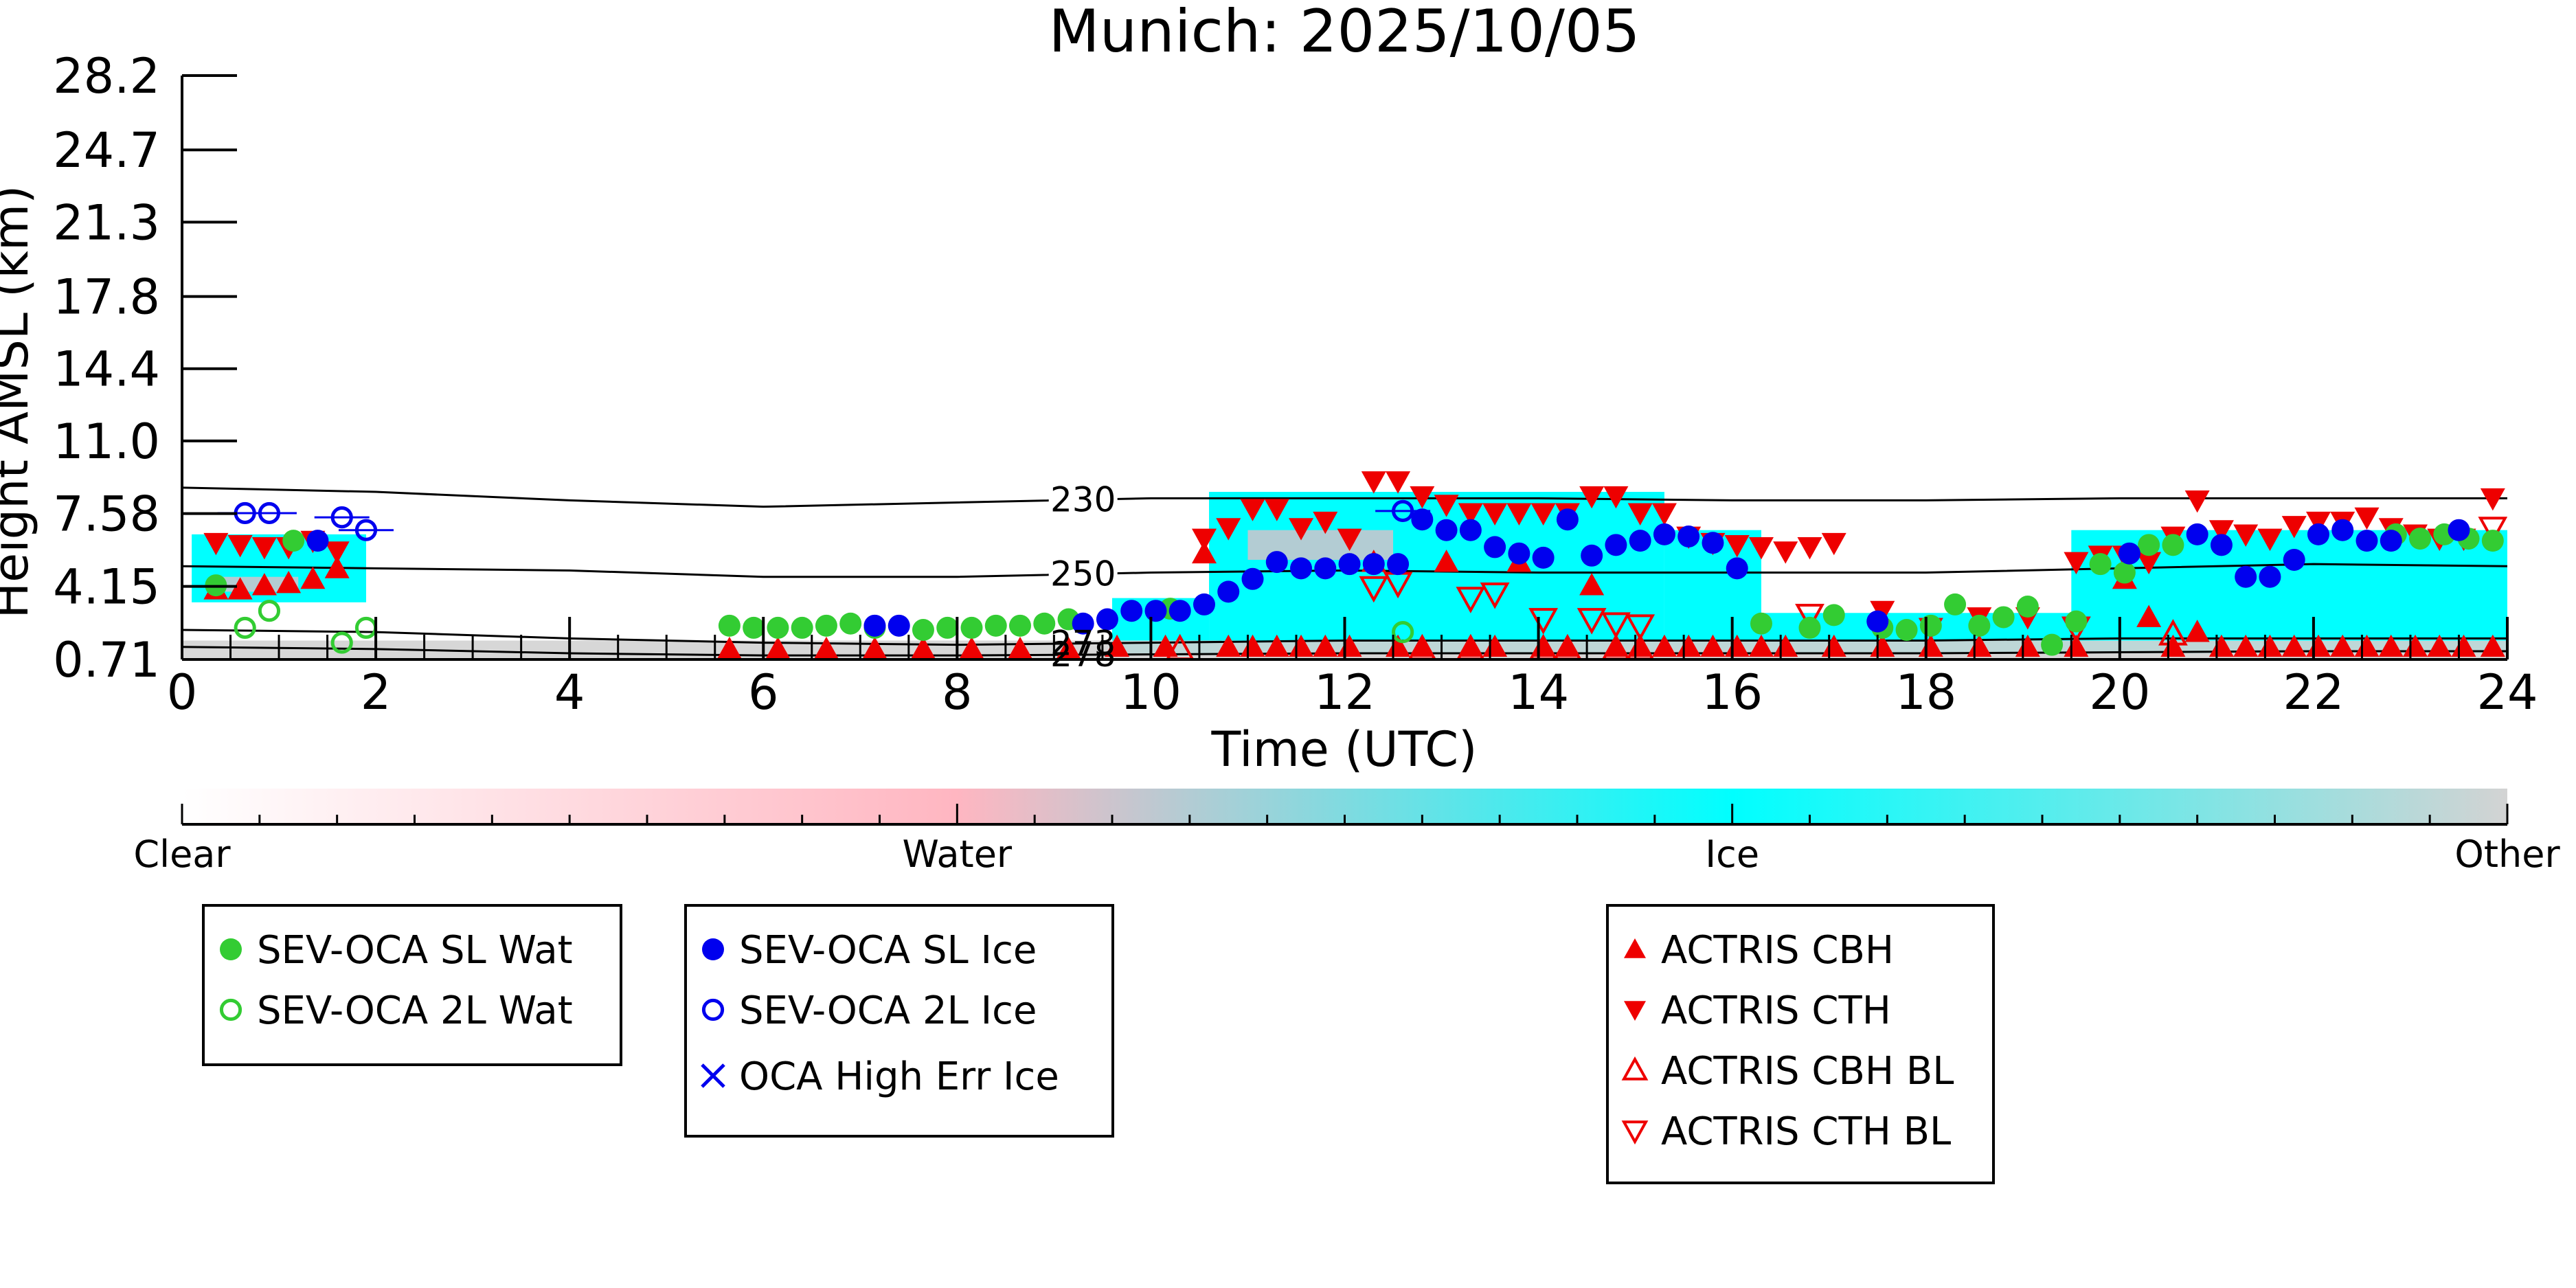 The height and width of the screenshot is (1288, 2576). What do you see at coordinates (1344, 33) in the screenshot?
I see `chart-title: Munich: 2025/10/05` at bounding box center [1344, 33].